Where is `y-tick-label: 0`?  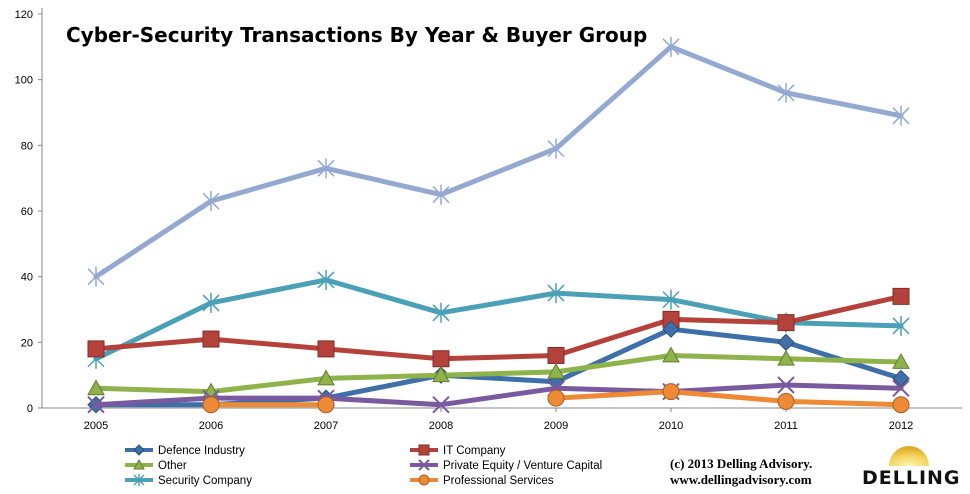 y-tick-label: 0 is located at coordinates (30, 409).